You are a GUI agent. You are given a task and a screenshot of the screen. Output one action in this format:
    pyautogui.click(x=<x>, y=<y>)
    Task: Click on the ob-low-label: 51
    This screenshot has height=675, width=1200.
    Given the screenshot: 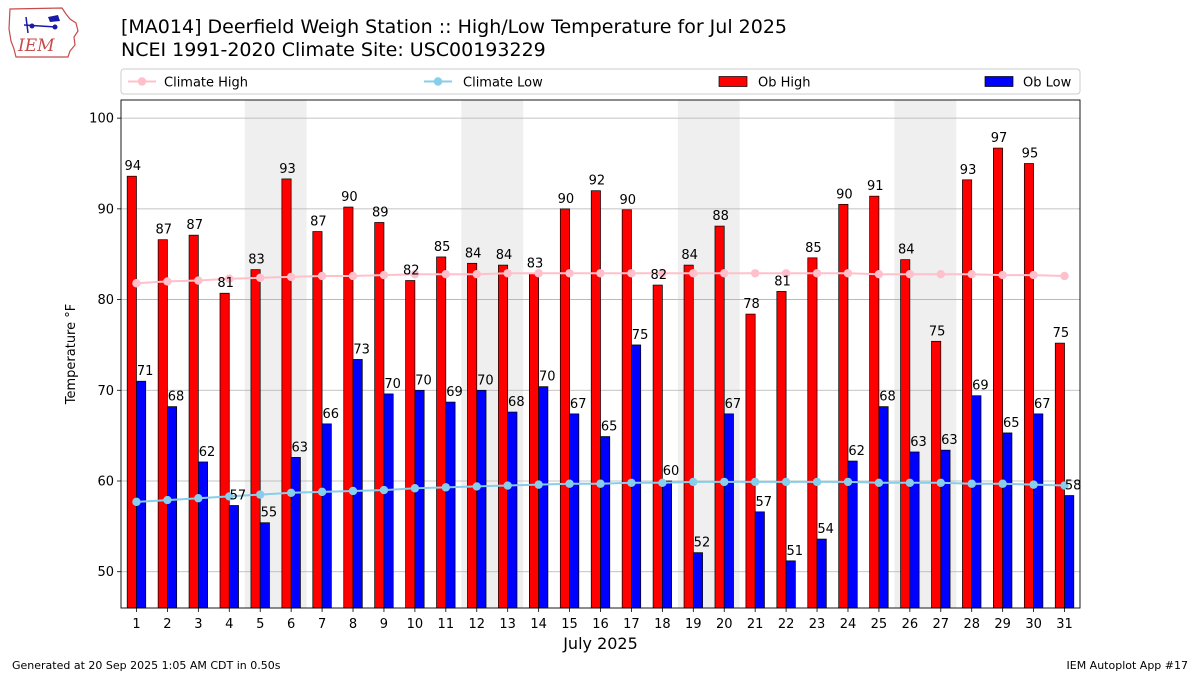 What is the action you would take?
    pyautogui.click(x=794, y=551)
    